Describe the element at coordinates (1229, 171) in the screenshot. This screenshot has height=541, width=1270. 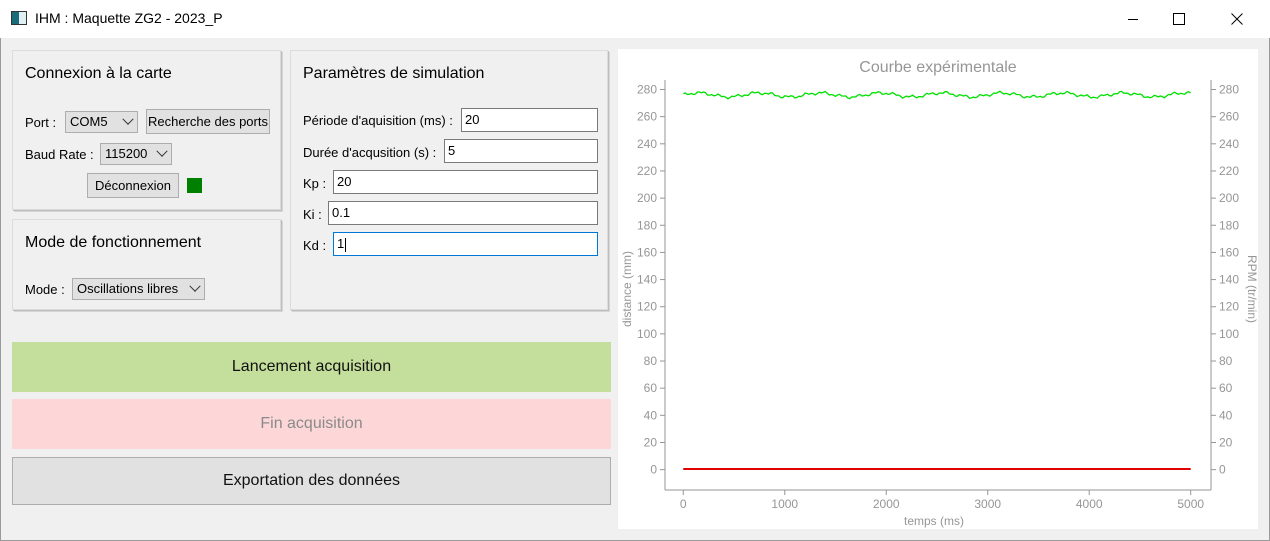
I see `y2-tick-label: 220` at that location.